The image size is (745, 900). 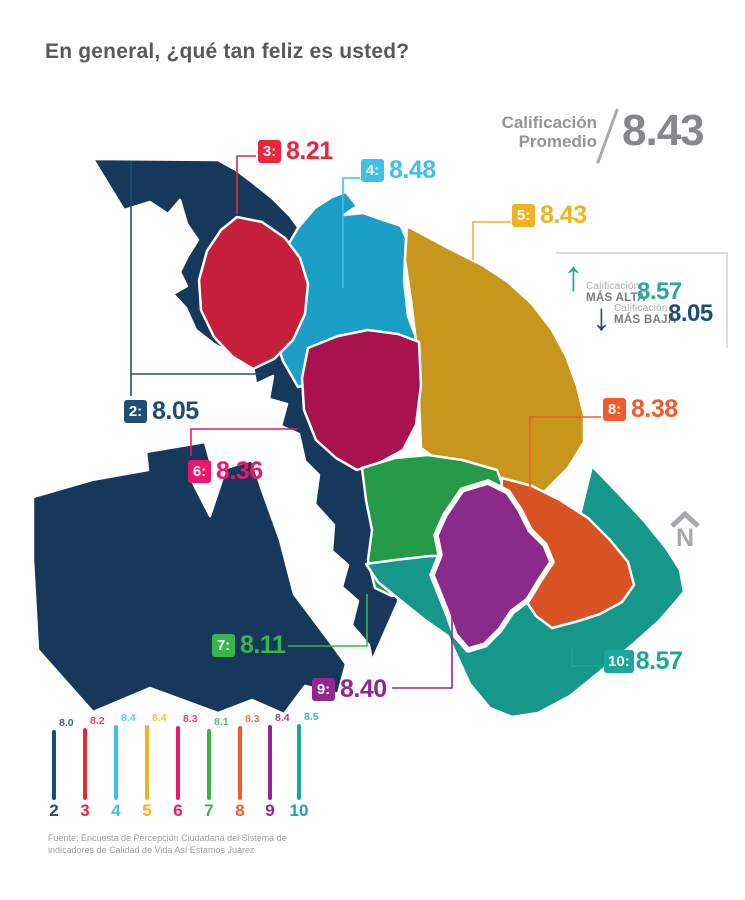 I want to click on district-8-label: 8: 8.38, so click(x=640, y=409).